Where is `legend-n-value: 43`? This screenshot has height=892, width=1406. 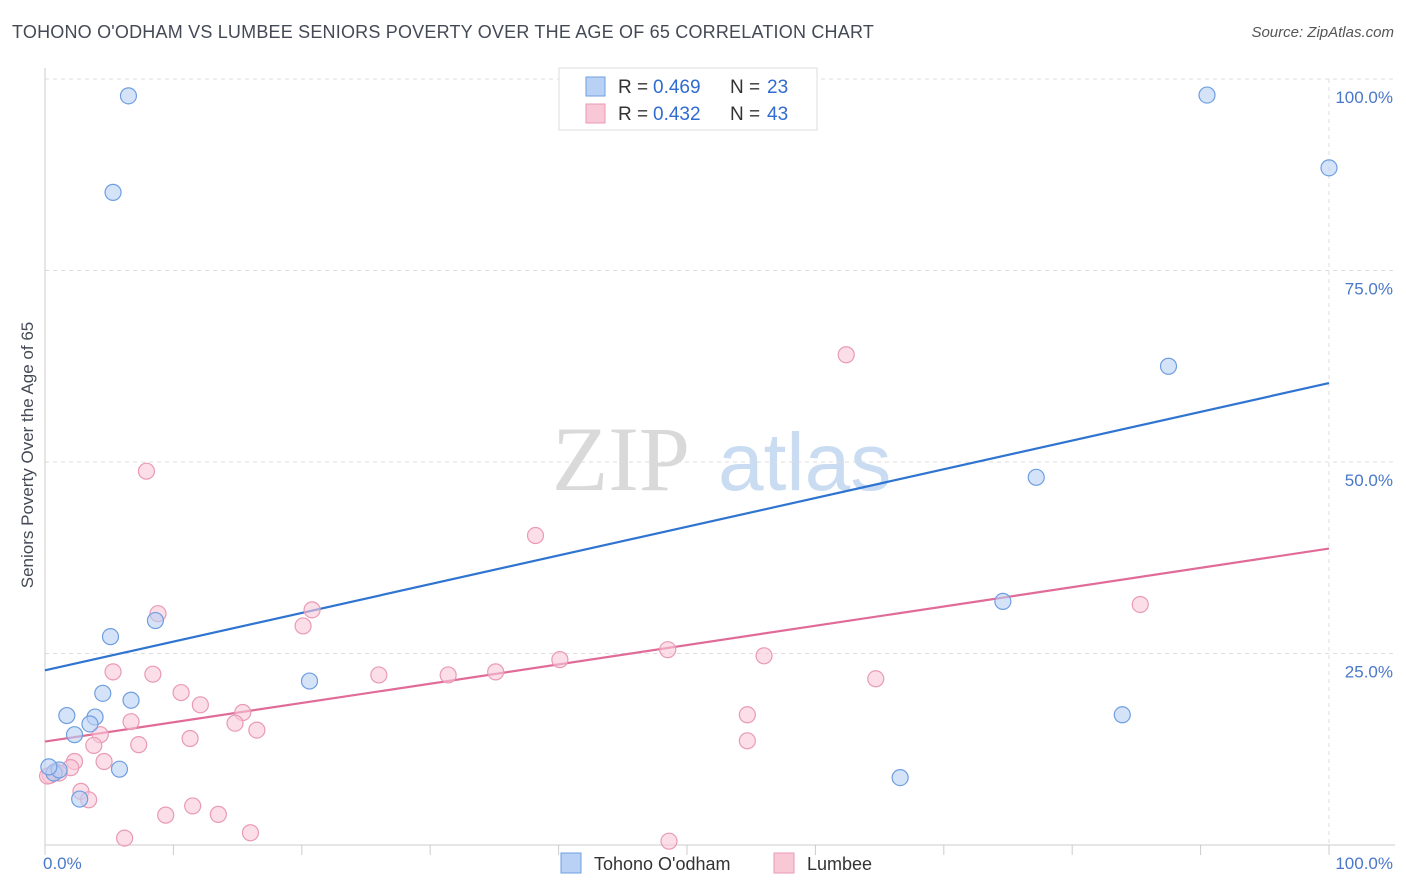
legend-n-value: 43 is located at coordinates (777, 114).